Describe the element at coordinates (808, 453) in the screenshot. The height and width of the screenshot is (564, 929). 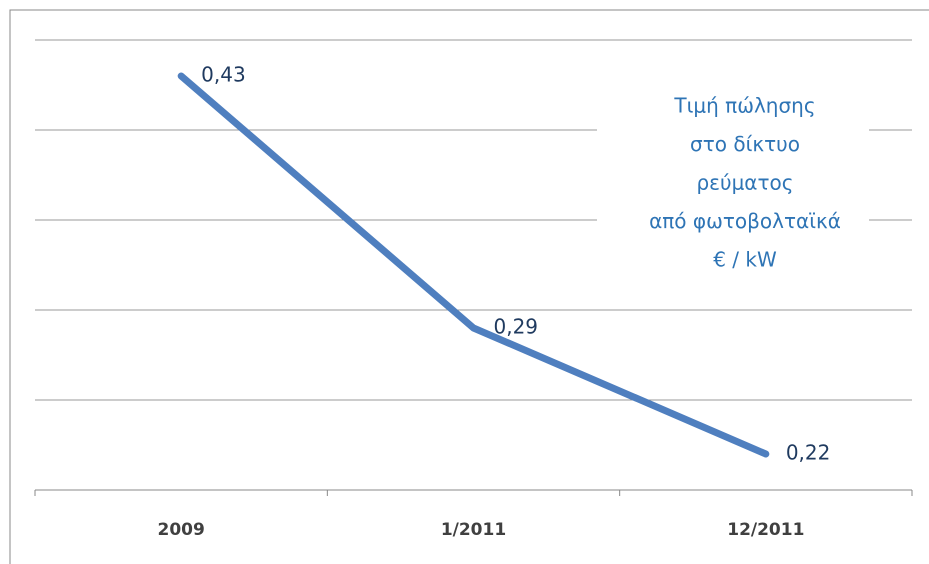
I see `data-label: 0,22` at that location.